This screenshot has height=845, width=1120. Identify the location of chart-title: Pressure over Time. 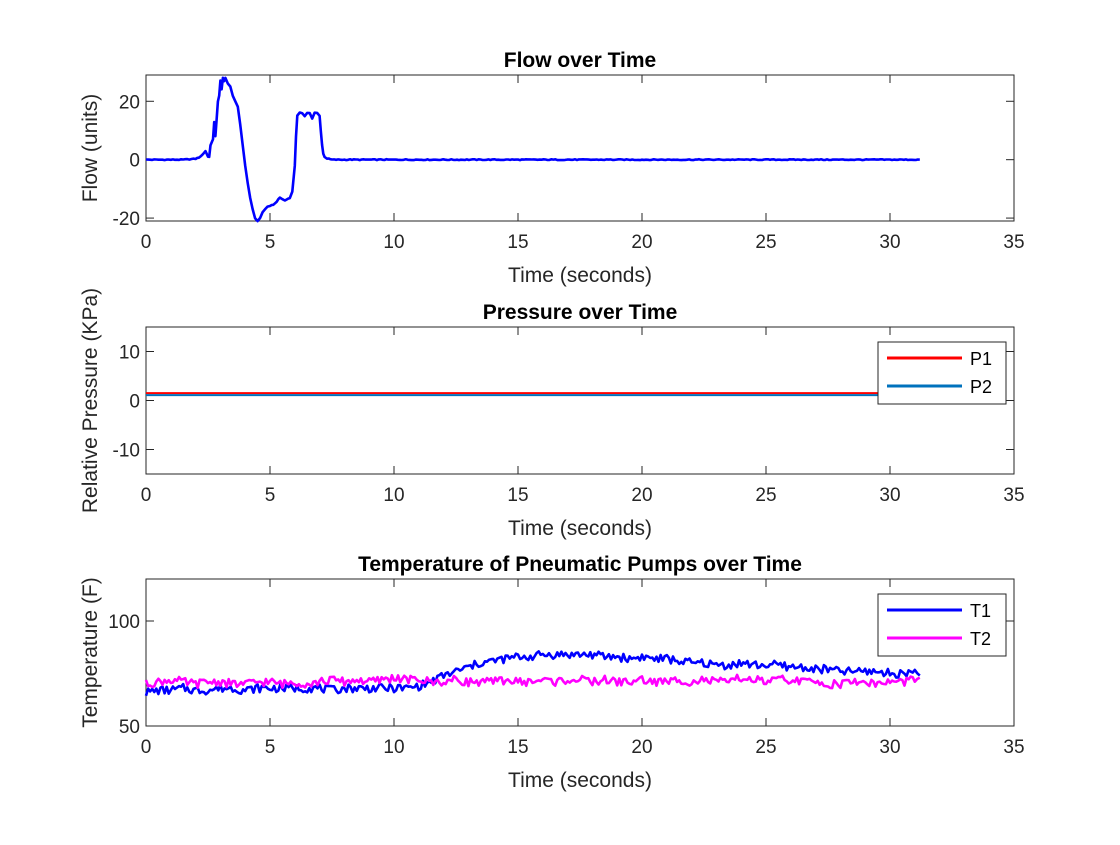
(580, 312).